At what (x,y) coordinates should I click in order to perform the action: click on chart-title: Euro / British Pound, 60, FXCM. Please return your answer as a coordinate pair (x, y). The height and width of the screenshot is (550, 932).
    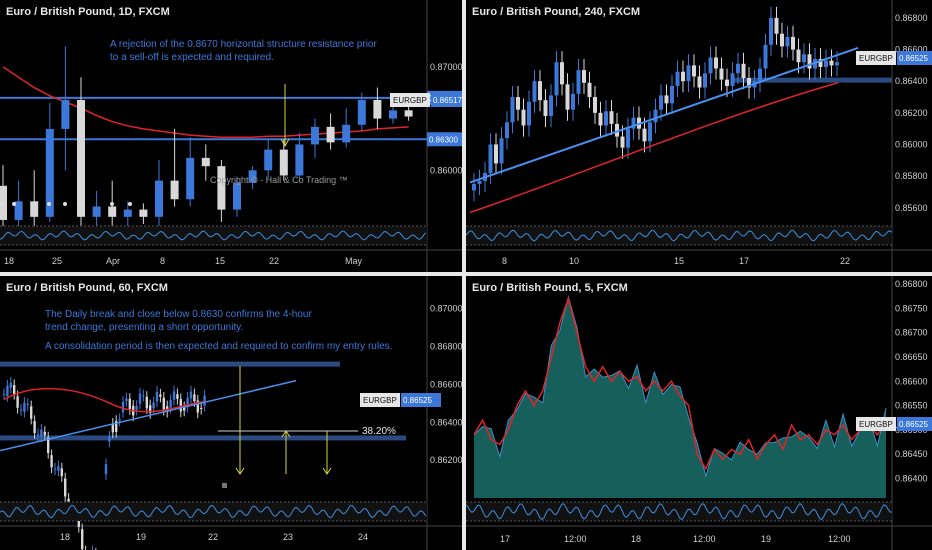
    Looking at the image, I should click on (87, 288).